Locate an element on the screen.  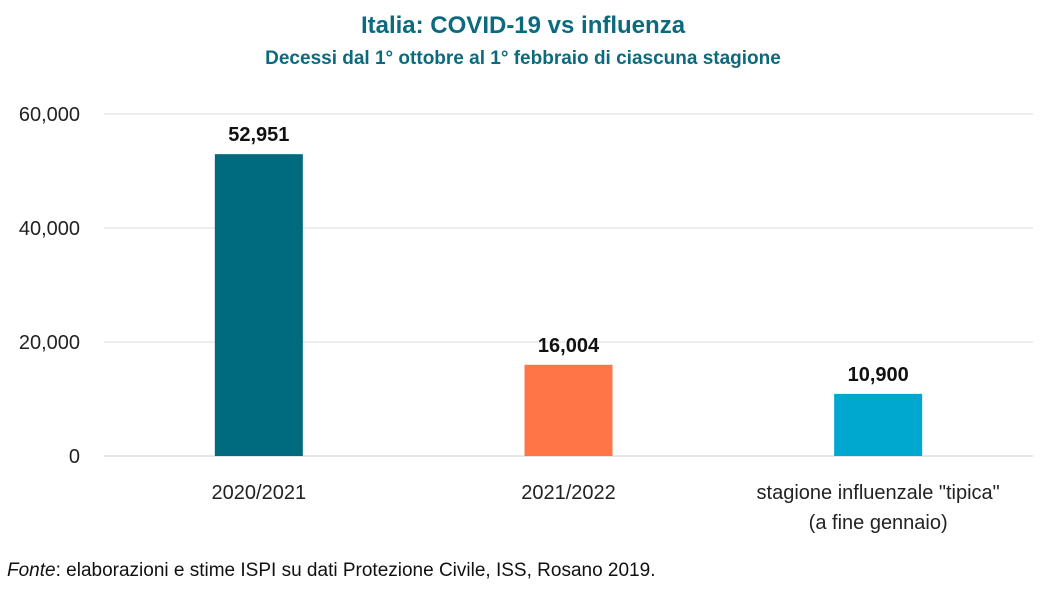
chart-title: Italia: COVID-19 vs influenza is located at coordinates (523, 25).